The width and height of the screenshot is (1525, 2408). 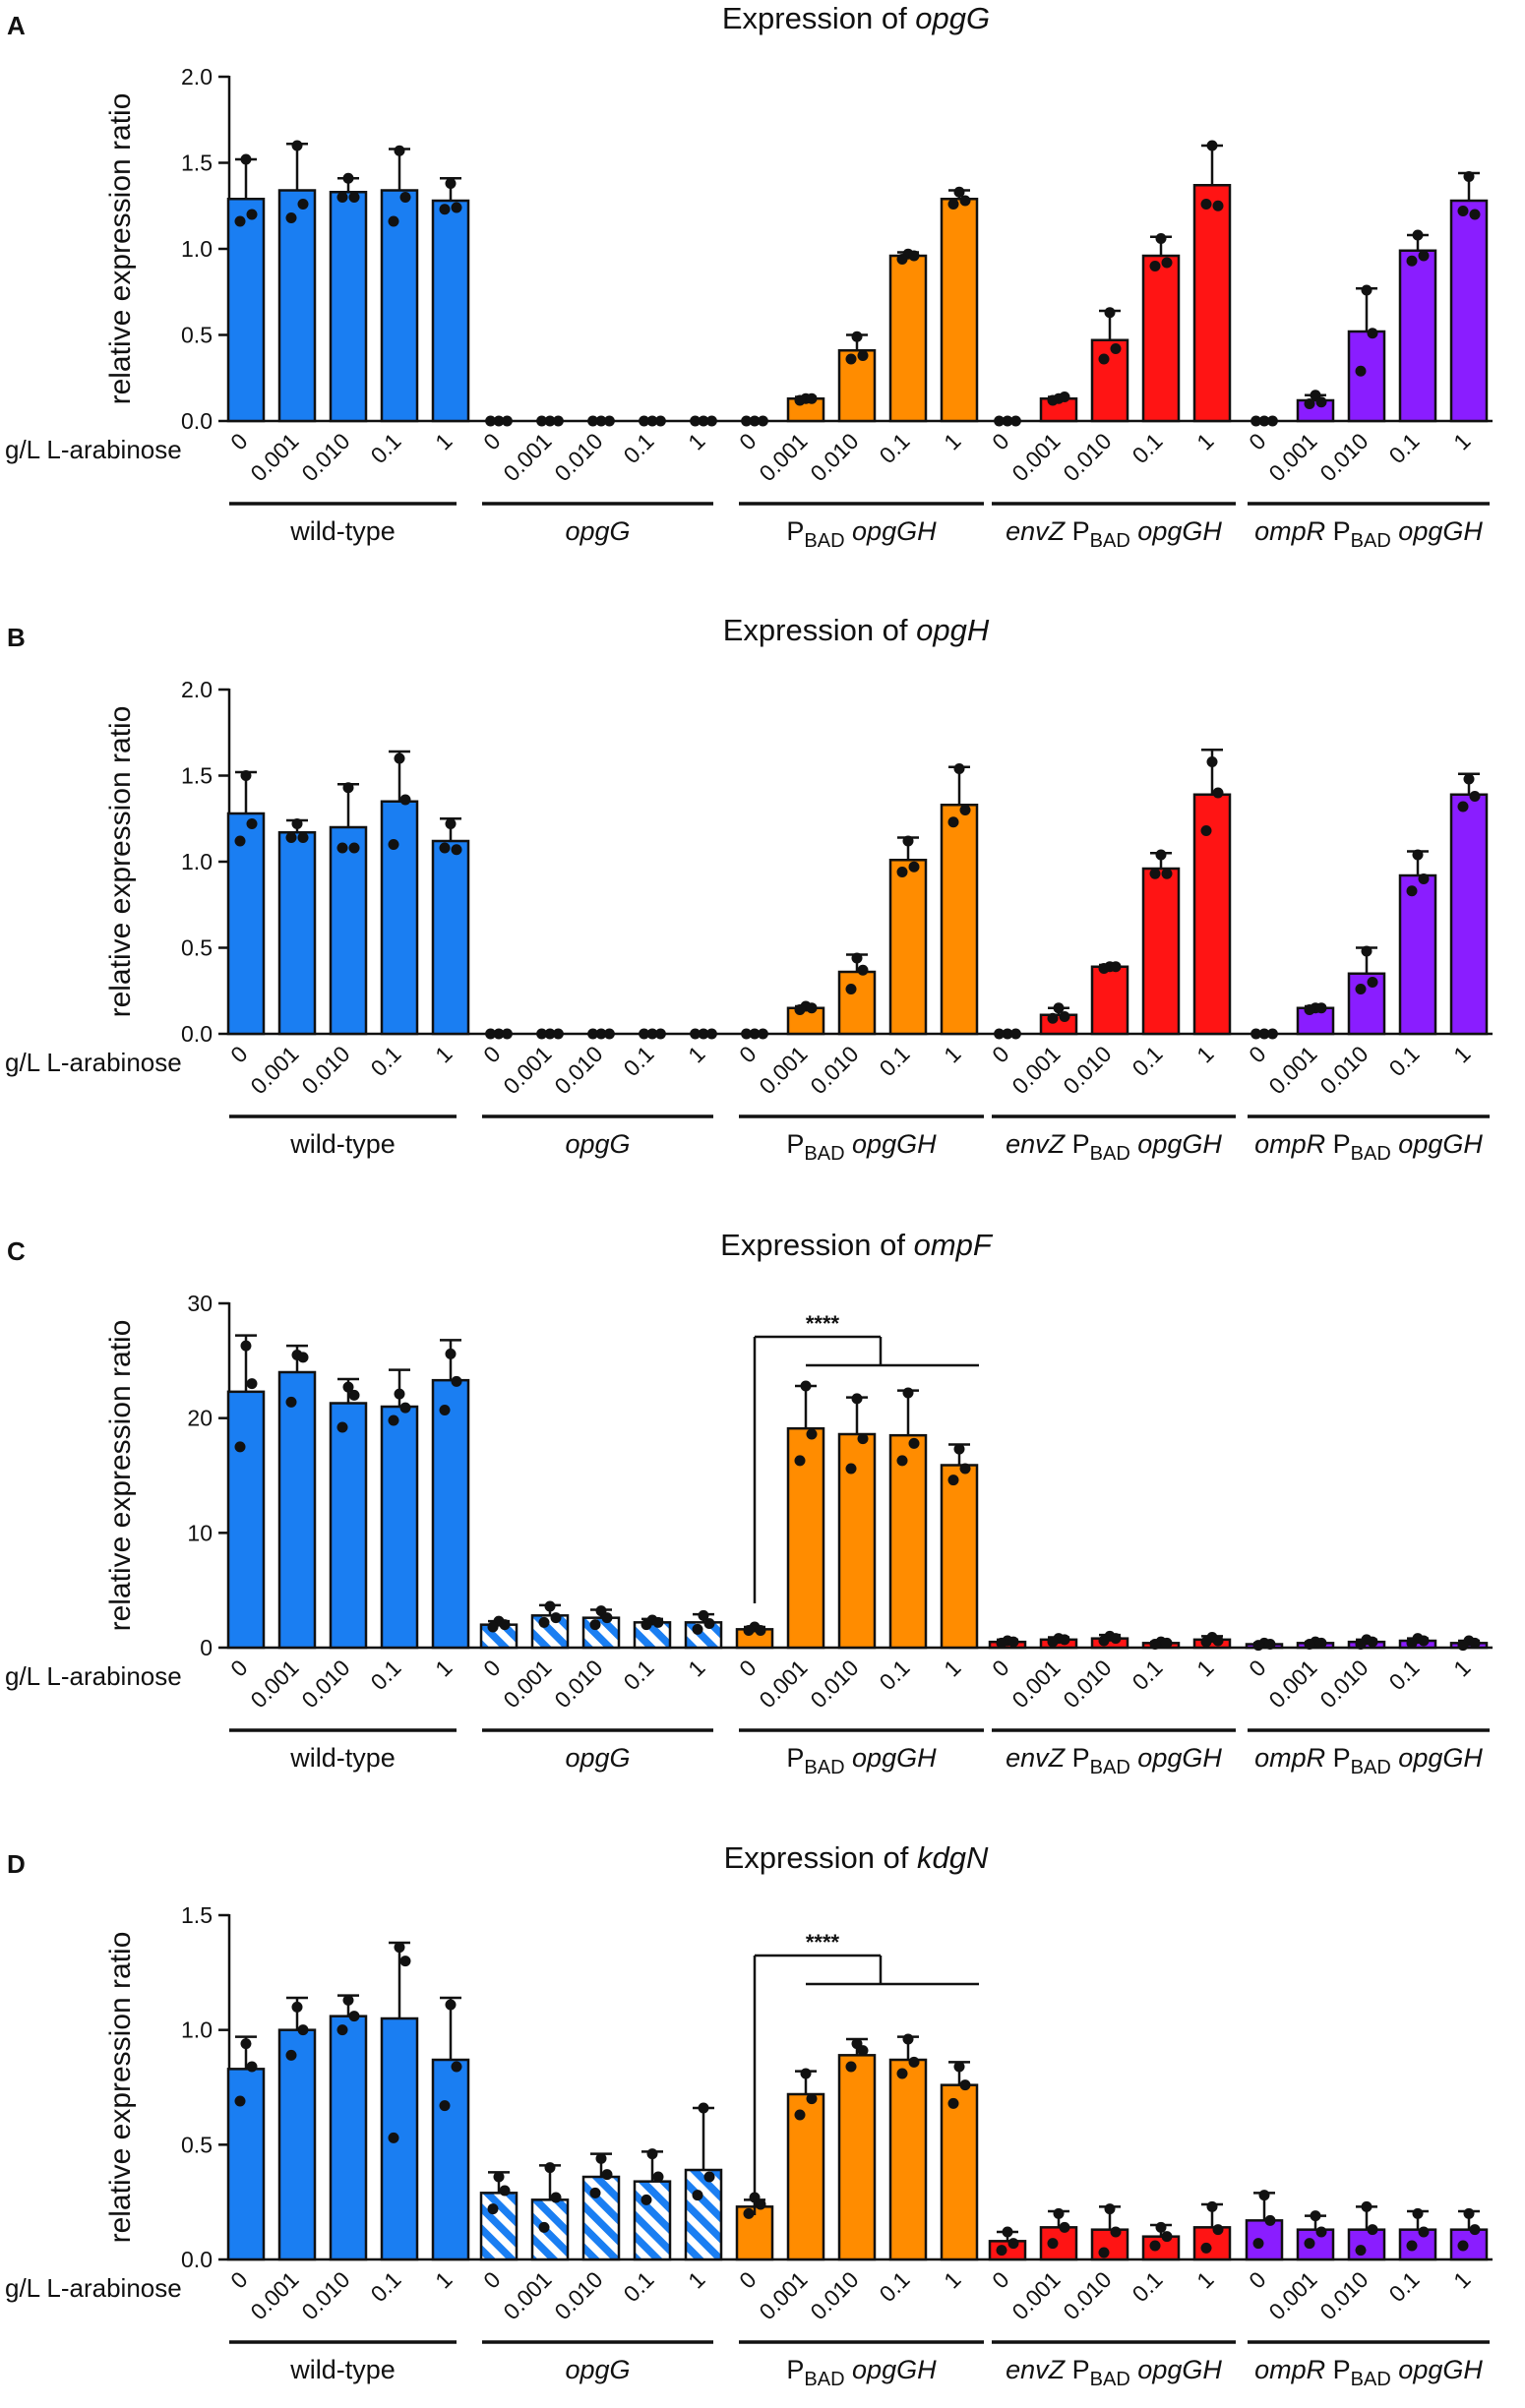 What do you see at coordinates (597, 531) in the screenshot?
I see `group-label: opgG` at bounding box center [597, 531].